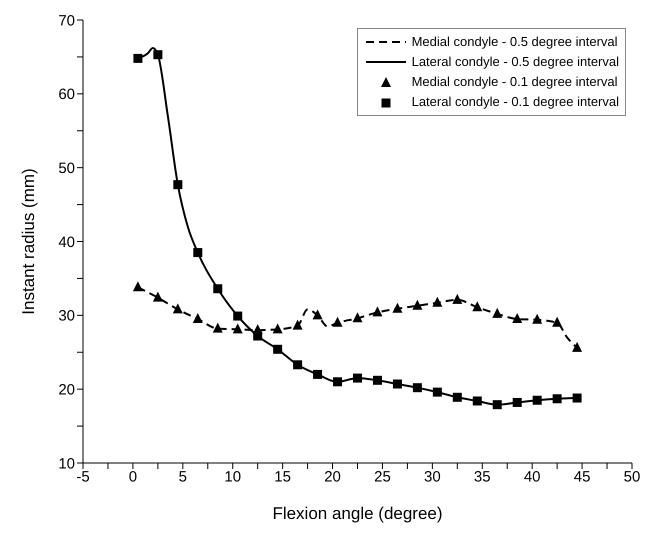  I want to click on x-tick-label: 50, so click(632, 477).